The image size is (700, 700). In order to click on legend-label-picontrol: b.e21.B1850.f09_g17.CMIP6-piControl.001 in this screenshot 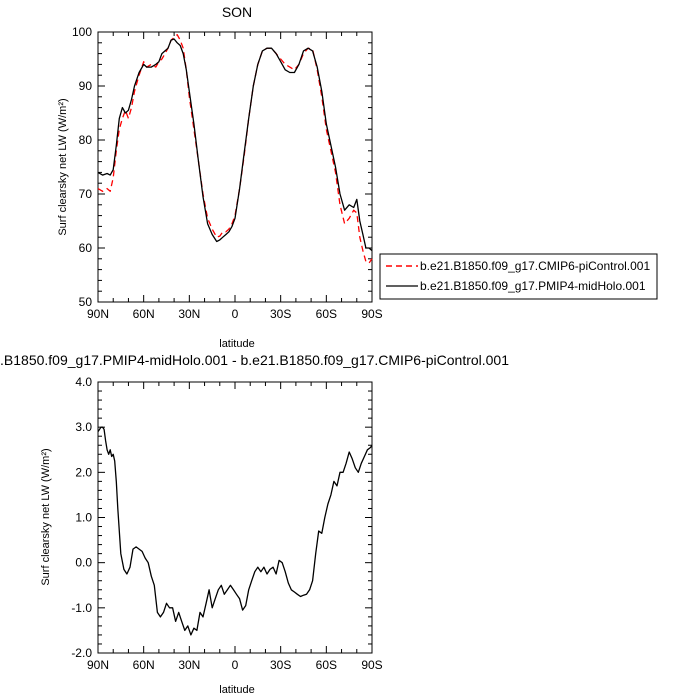, I will do `click(535, 266)`.